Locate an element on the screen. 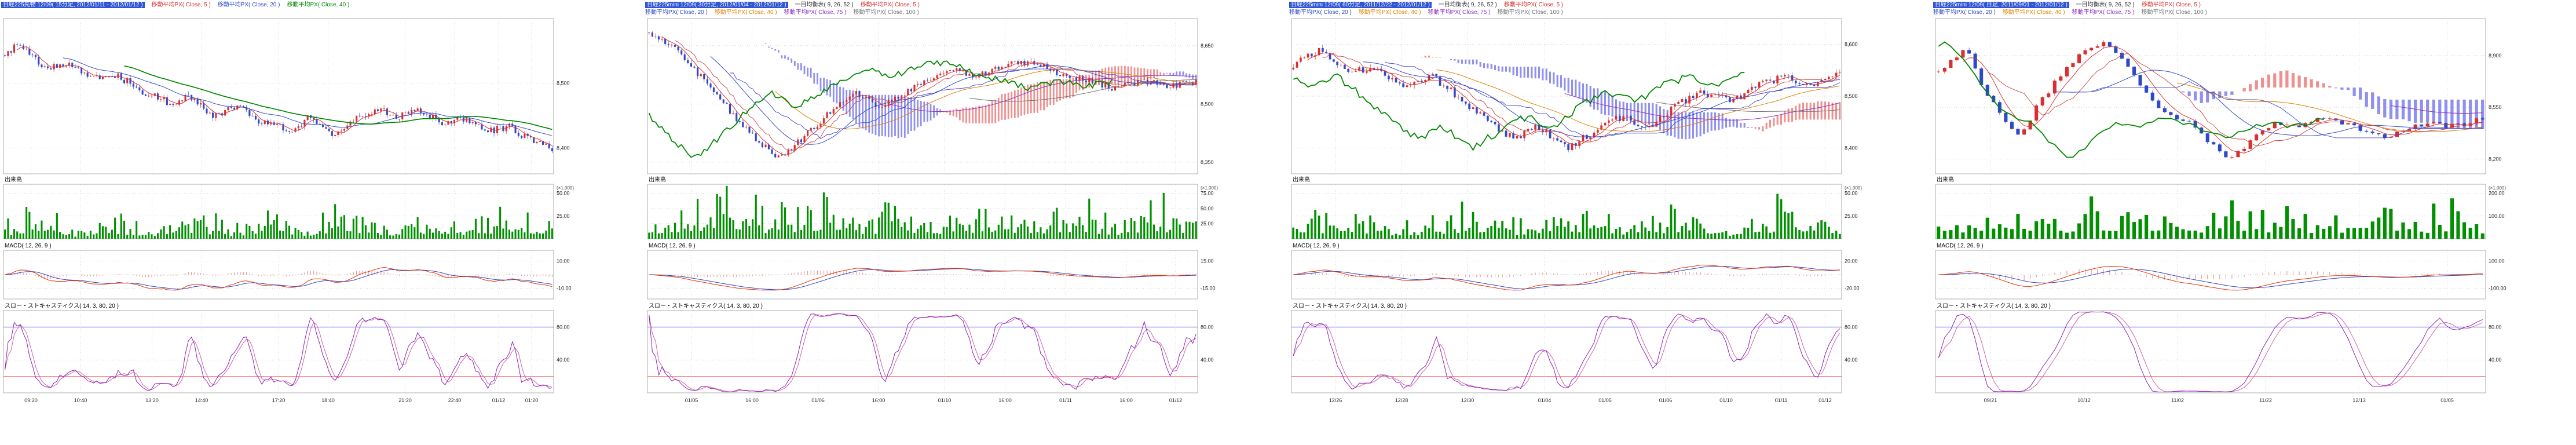 Image resolution: width=2576 pixels, height=445 pixels. svg-text: -15.00 is located at coordinates (1208, 288).